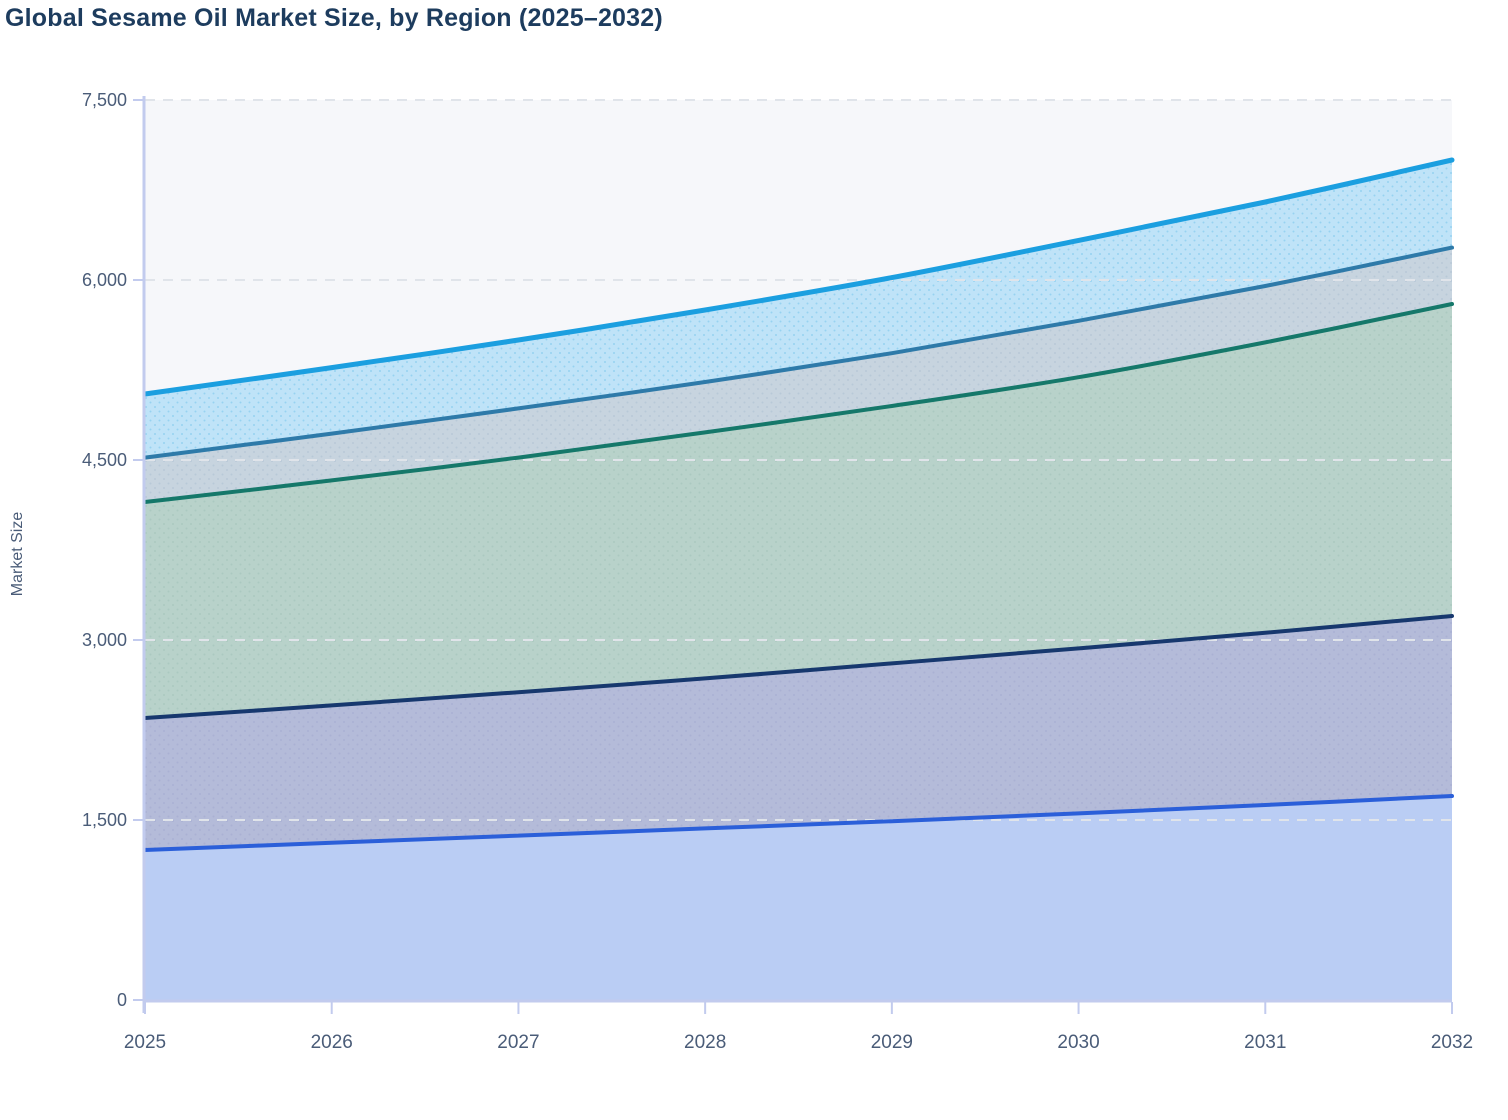  I want to click on x-tick-label: 2029, so click(892, 1042).